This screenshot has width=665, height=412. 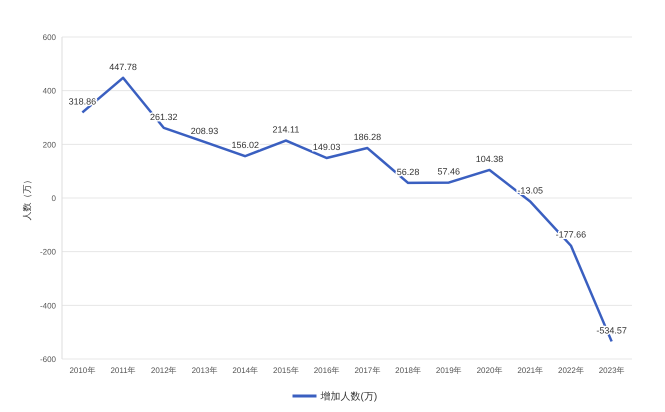 I want to click on y-tick-label: 600, so click(x=49, y=37).